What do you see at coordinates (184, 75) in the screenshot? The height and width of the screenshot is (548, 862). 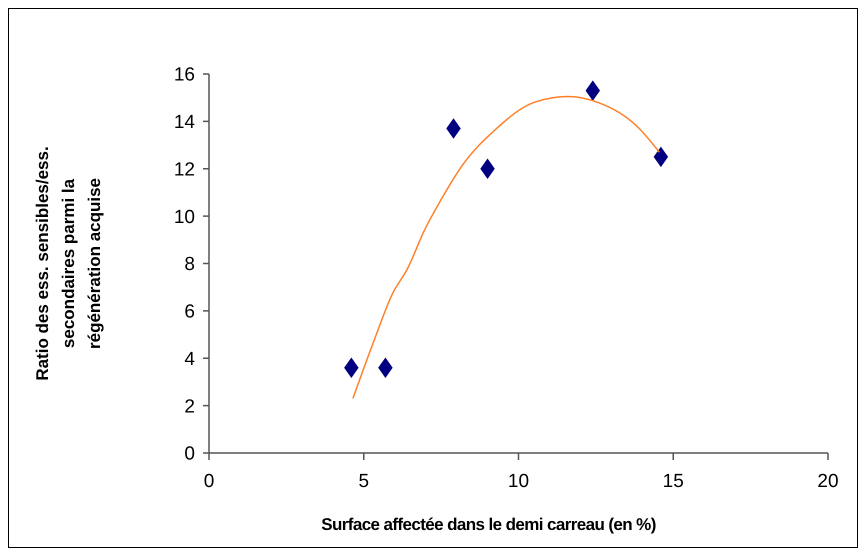 I see `y-tick-label: 16` at bounding box center [184, 75].